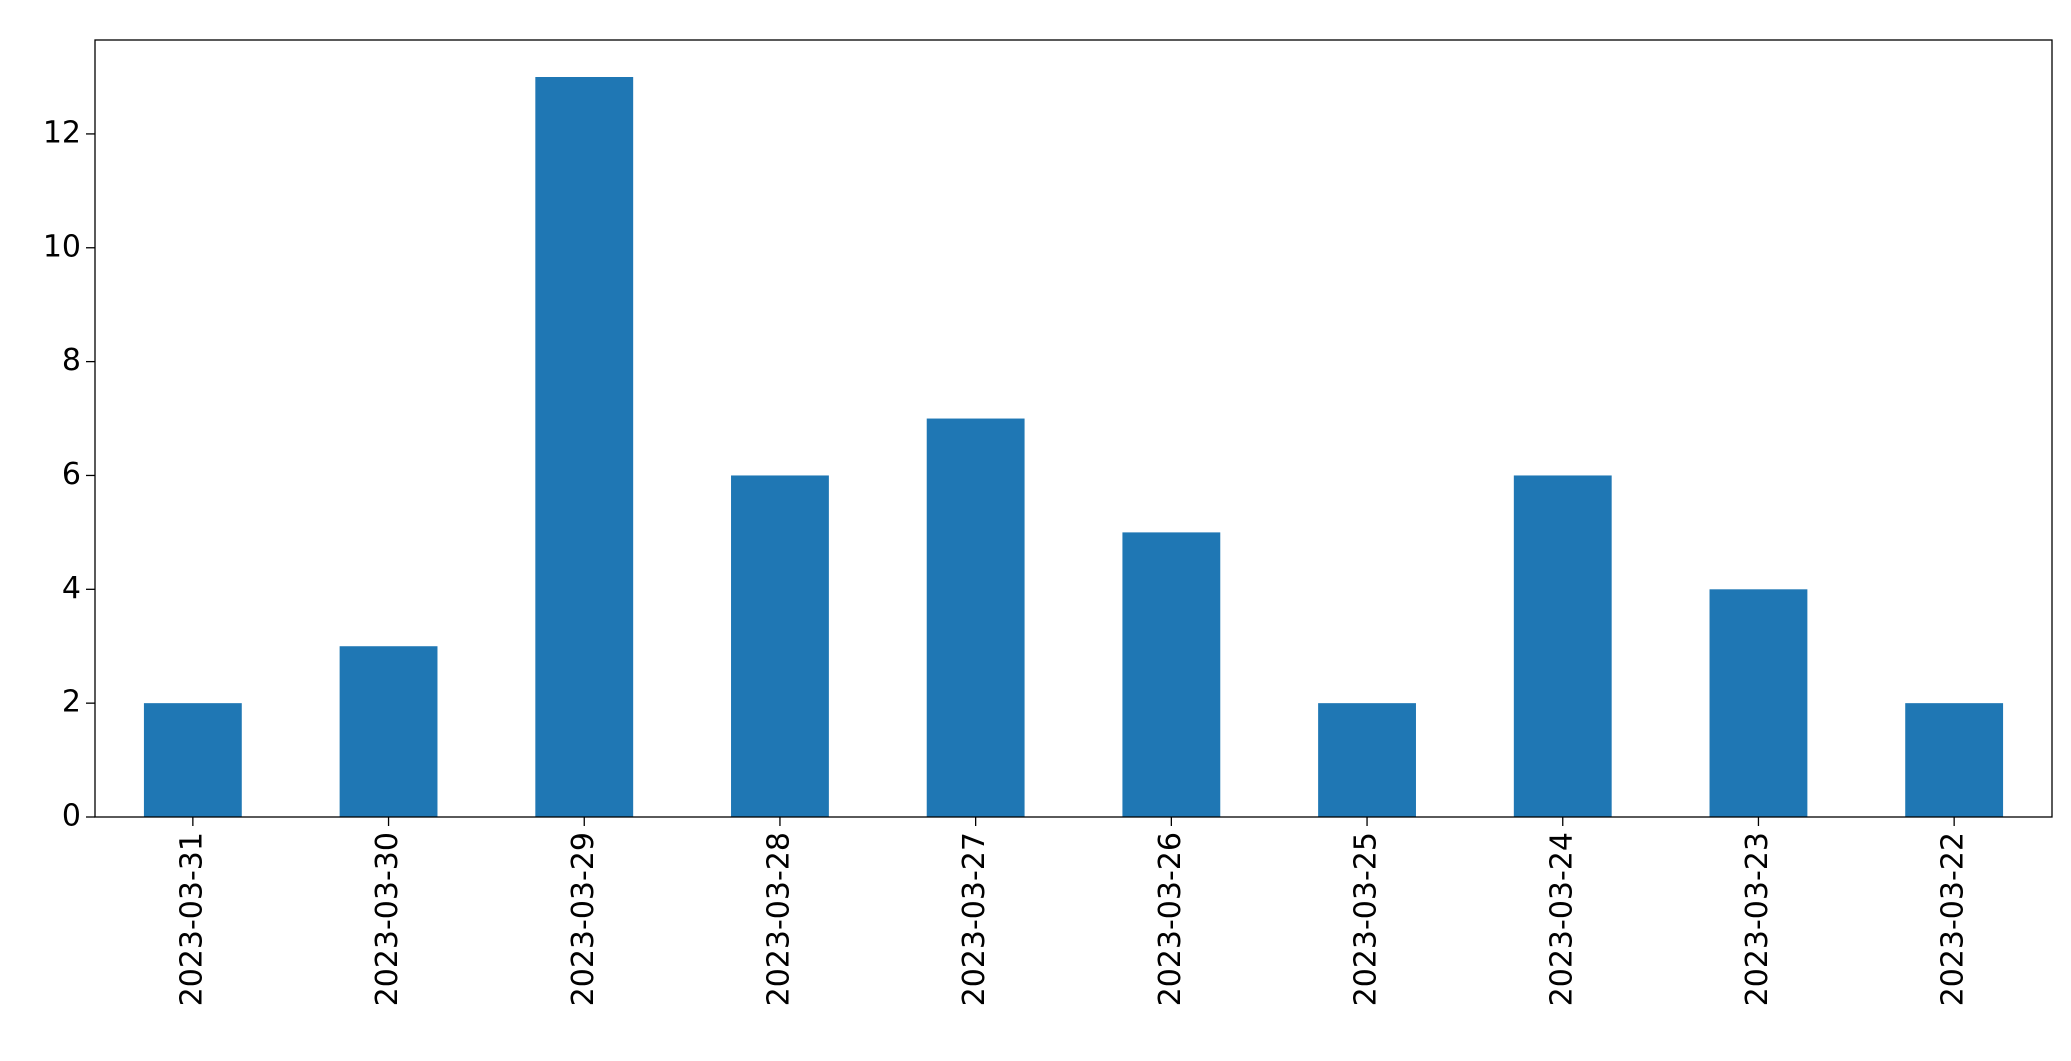 This screenshot has height=1061, width=2071. I want to click on y-tick-label: 12, so click(62, 132).